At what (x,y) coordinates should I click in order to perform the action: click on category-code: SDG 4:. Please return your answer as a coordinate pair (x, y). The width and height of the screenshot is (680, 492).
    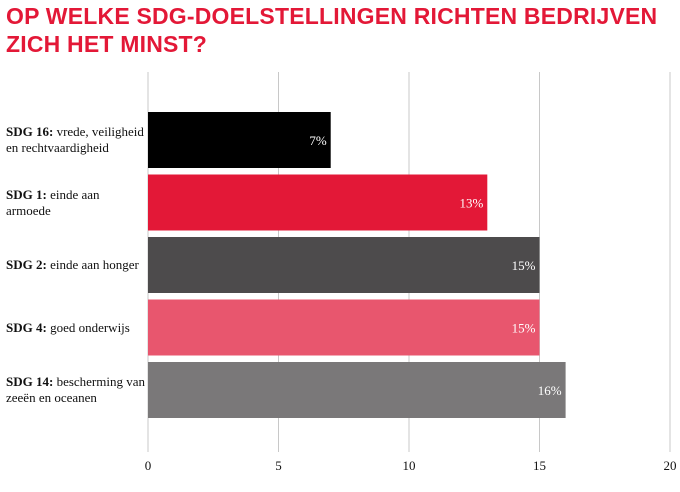
    Looking at the image, I should click on (26, 327).